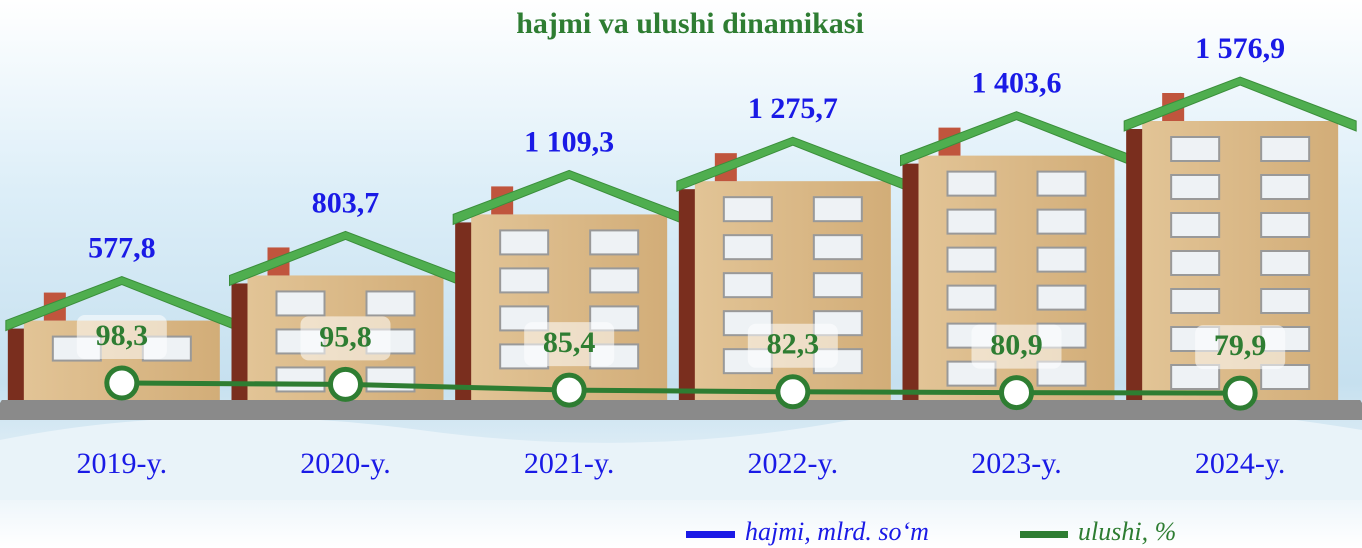 Image resolution: width=1362 pixels, height=548 pixels. What do you see at coordinates (1016, 463) in the screenshot?
I see `x-tick-label: 2023-y.` at bounding box center [1016, 463].